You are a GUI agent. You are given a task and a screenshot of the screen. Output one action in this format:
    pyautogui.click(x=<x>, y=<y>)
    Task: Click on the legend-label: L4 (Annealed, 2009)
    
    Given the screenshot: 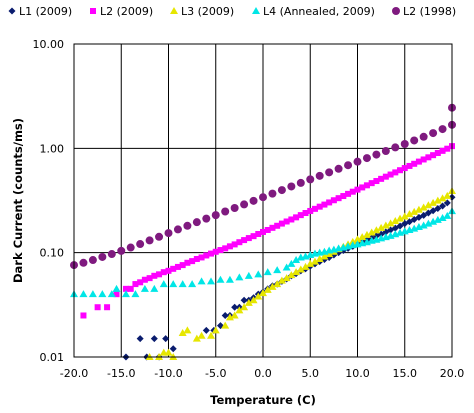 What is the action you would take?
    pyautogui.click(x=319, y=11)
    